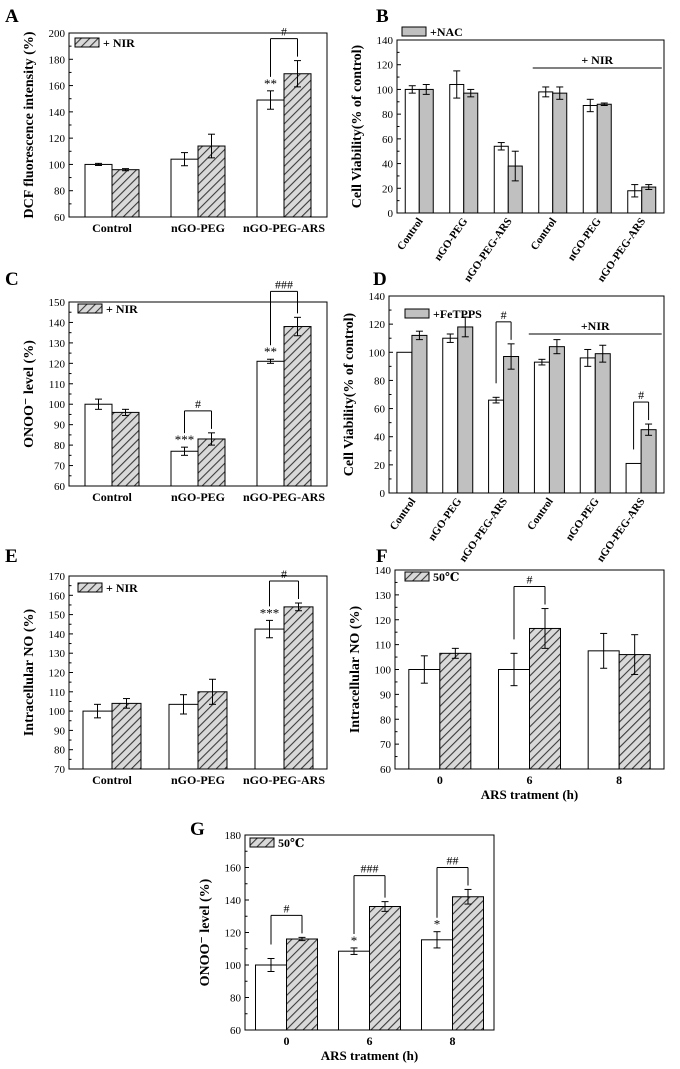 This screenshot has width=680, height=1069. I want to click on legend-label: +NAC, so click(446, 32).